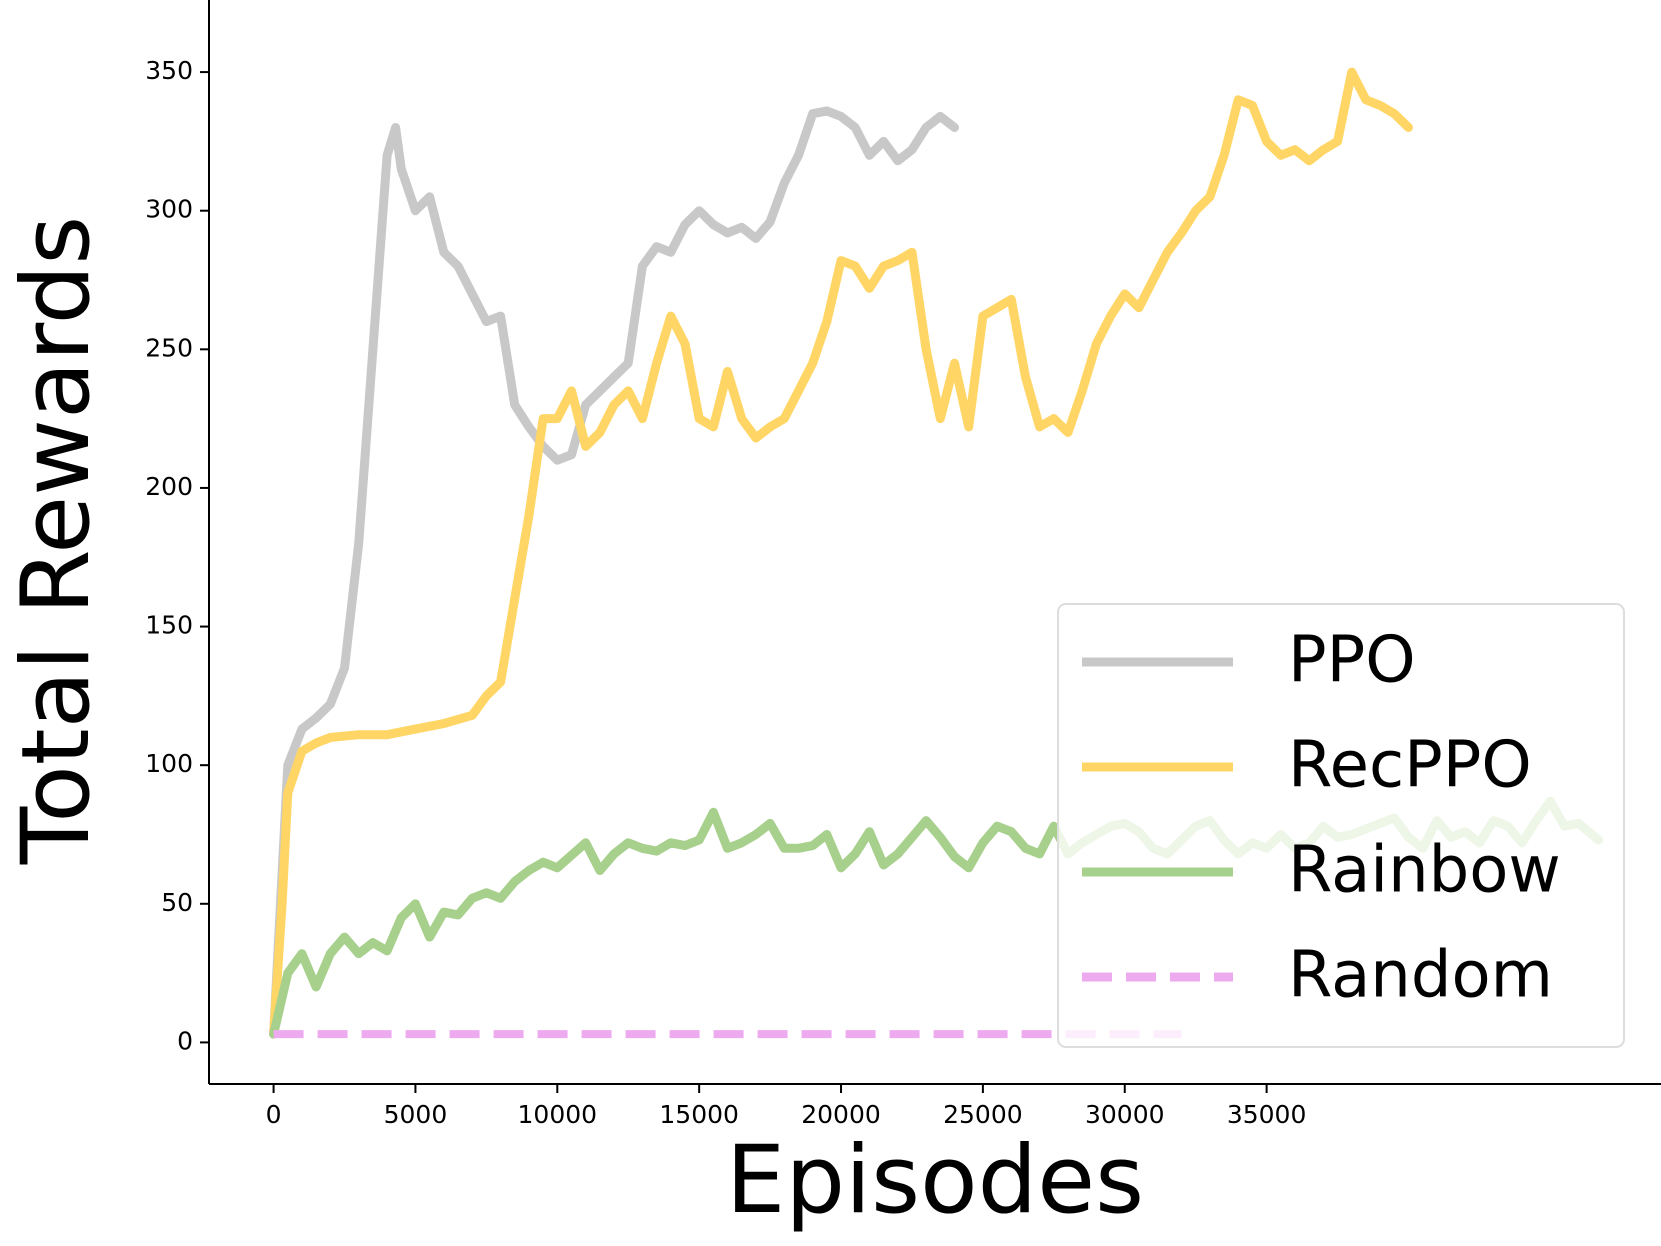 This screenshot has width=1661, height=1246. What do you see at coordinates (983, 1114) in the screenshot?
I see `x-tick-label: 25000` at bounding box center [983, 1114].